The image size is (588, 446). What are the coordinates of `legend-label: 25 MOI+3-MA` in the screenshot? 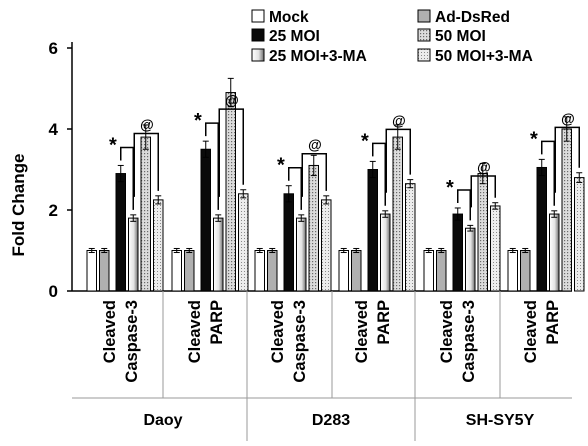 It's located at (318, 56).